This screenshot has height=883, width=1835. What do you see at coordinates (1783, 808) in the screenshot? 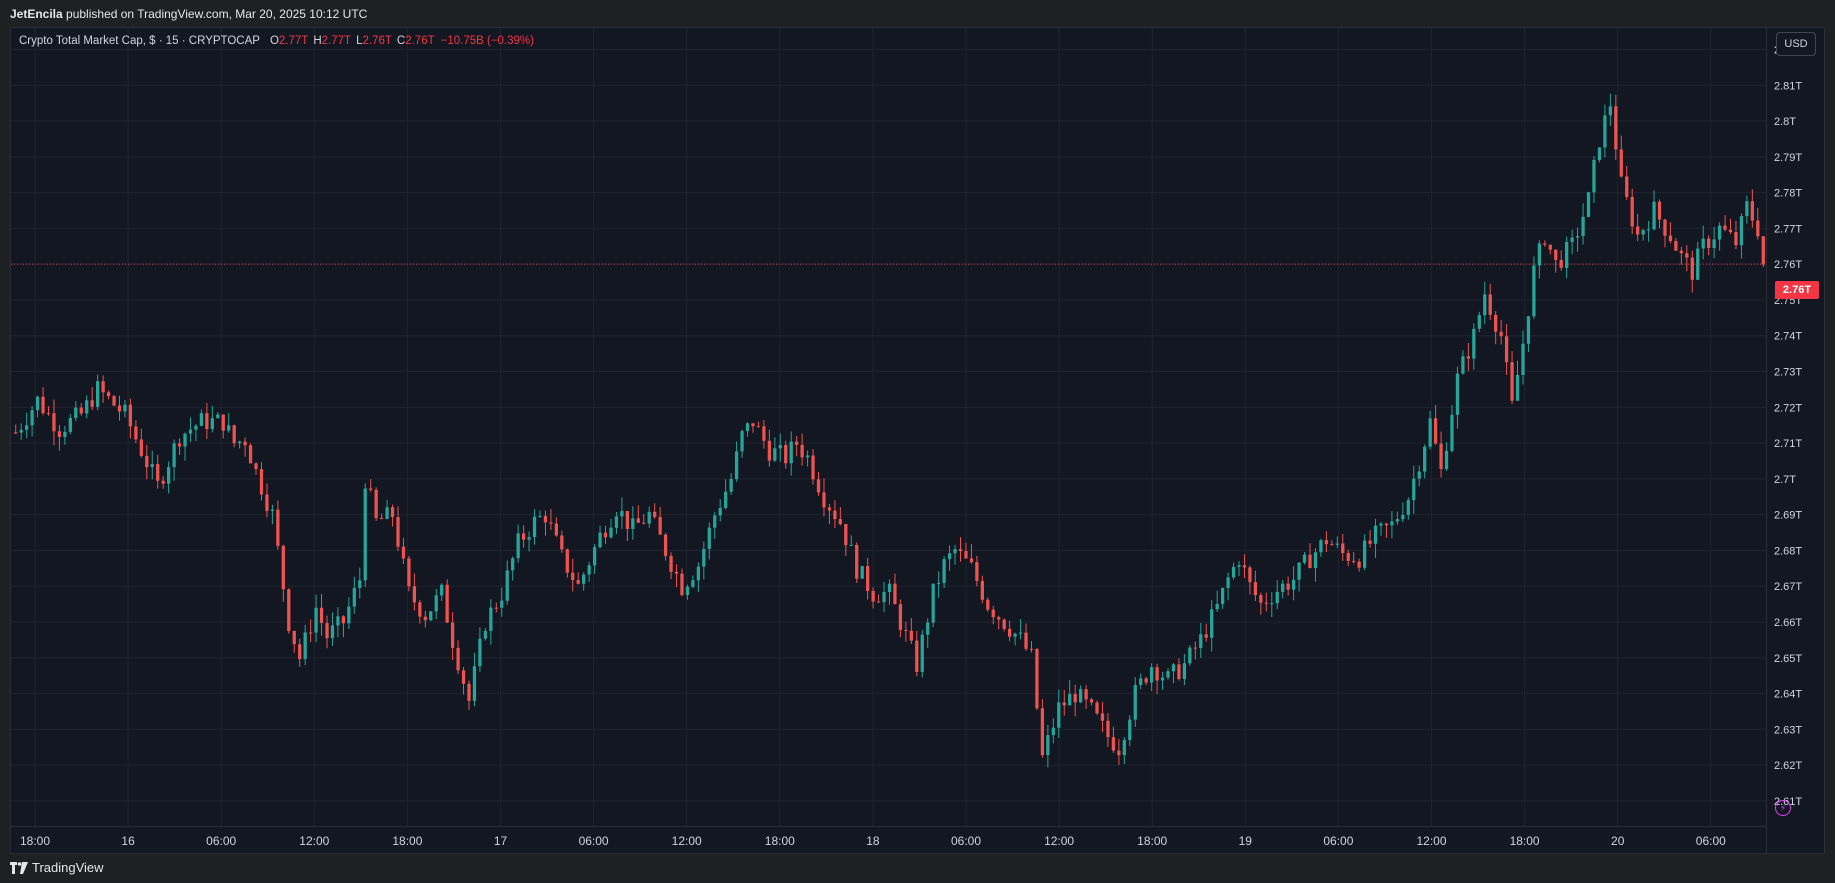
I see `lightning-event-icon: ⚡` at bounding box center [1783, 808].